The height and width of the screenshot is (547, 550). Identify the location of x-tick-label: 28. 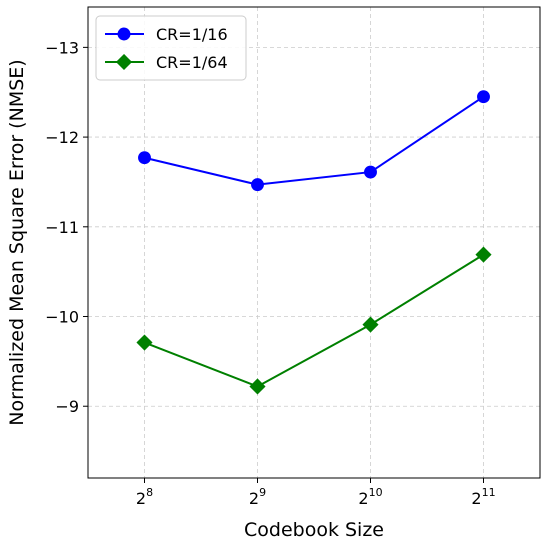
(144, 497).